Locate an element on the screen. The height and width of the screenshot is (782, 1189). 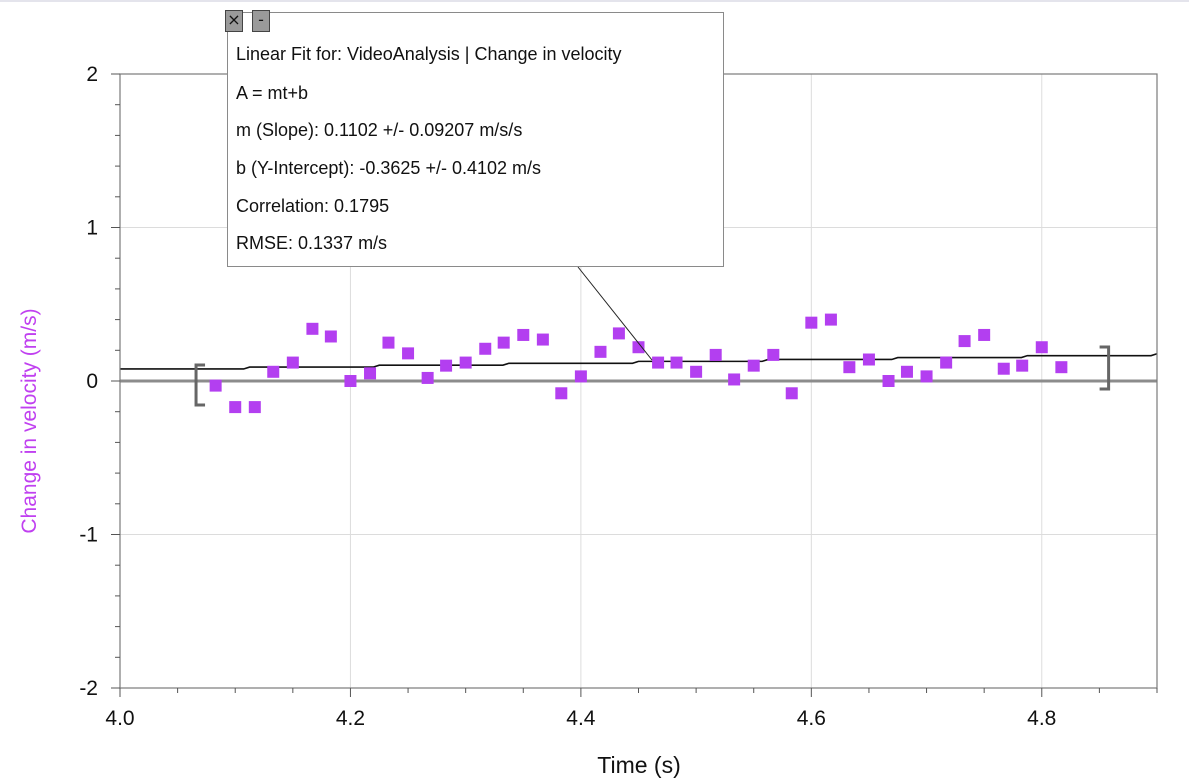
fit-line-layer is located at coordinates (639, 361).